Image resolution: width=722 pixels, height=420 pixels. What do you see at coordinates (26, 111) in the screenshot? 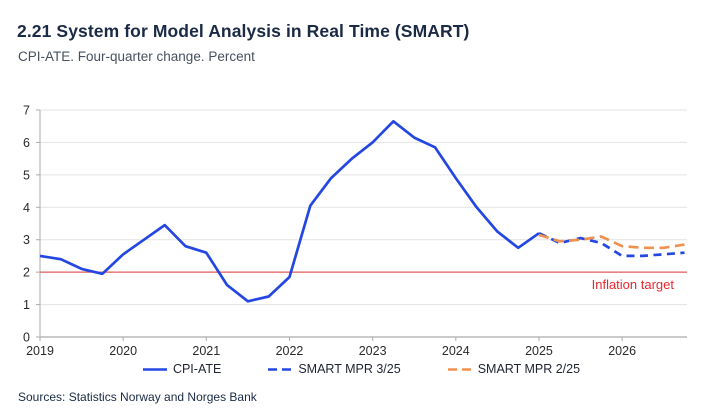
I see `svg-text: 7` at bounding box center [26, 111].